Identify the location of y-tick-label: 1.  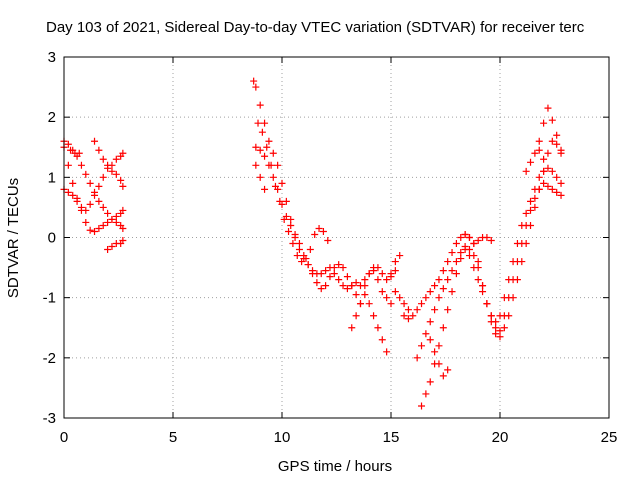
(52, 177).